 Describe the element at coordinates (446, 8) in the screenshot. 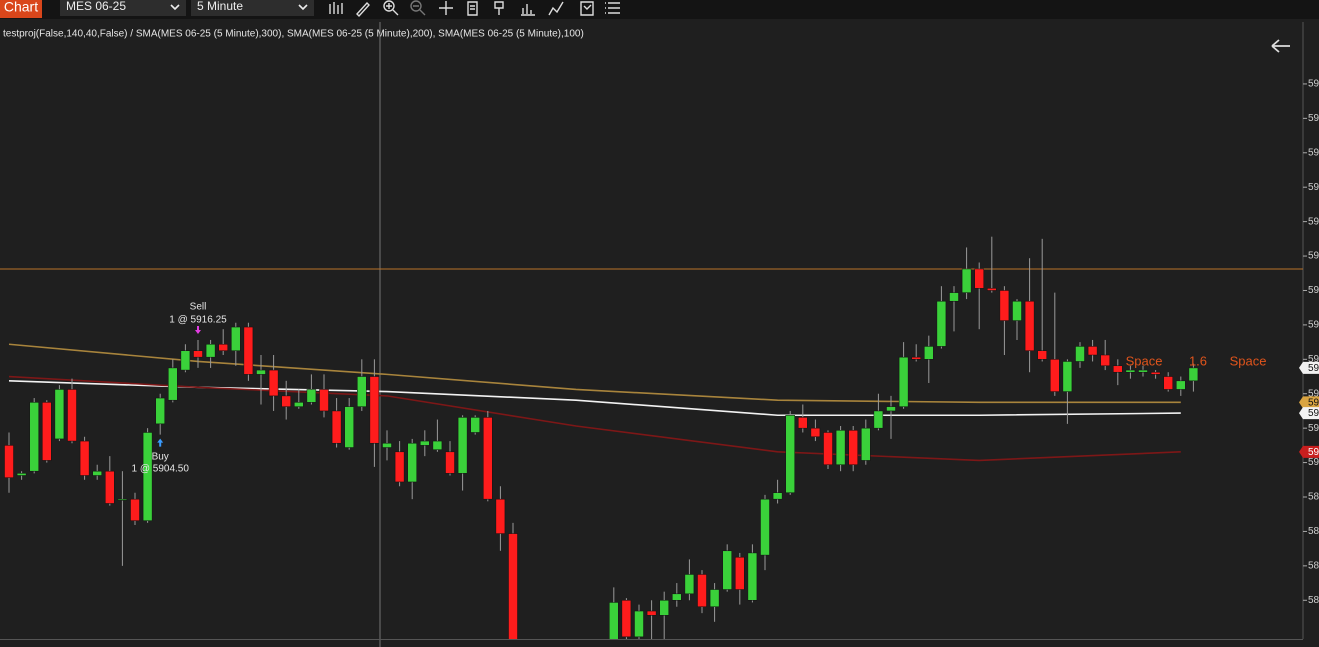

I see `crosshair-icon` at that location.